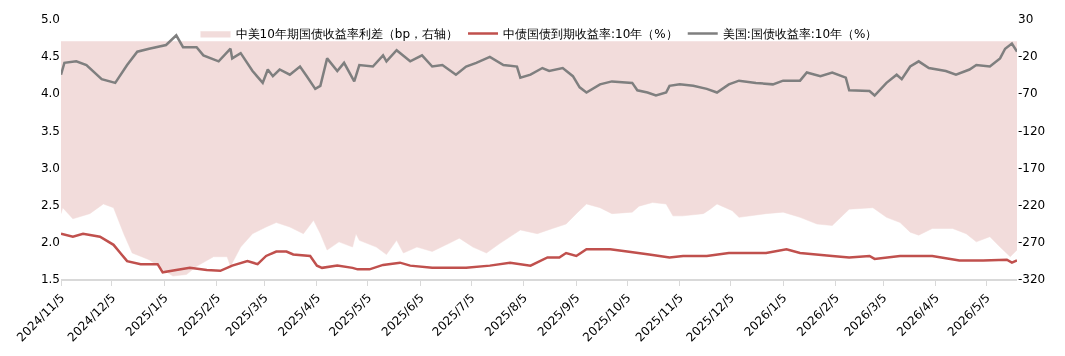 The width and height of the screenshot is (1065, 356). What do you see at coordinates (1032, 167) in the screenshot?
I see `y2-tick-label: -170` at bounding box center [1032, 167].